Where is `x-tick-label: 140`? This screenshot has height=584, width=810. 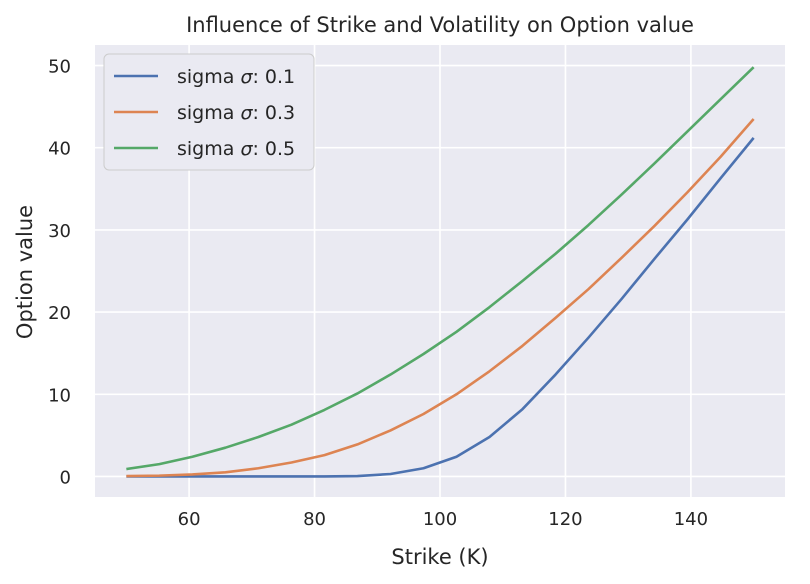 x-tick-label: 140 is located at coordinates (691, 519).